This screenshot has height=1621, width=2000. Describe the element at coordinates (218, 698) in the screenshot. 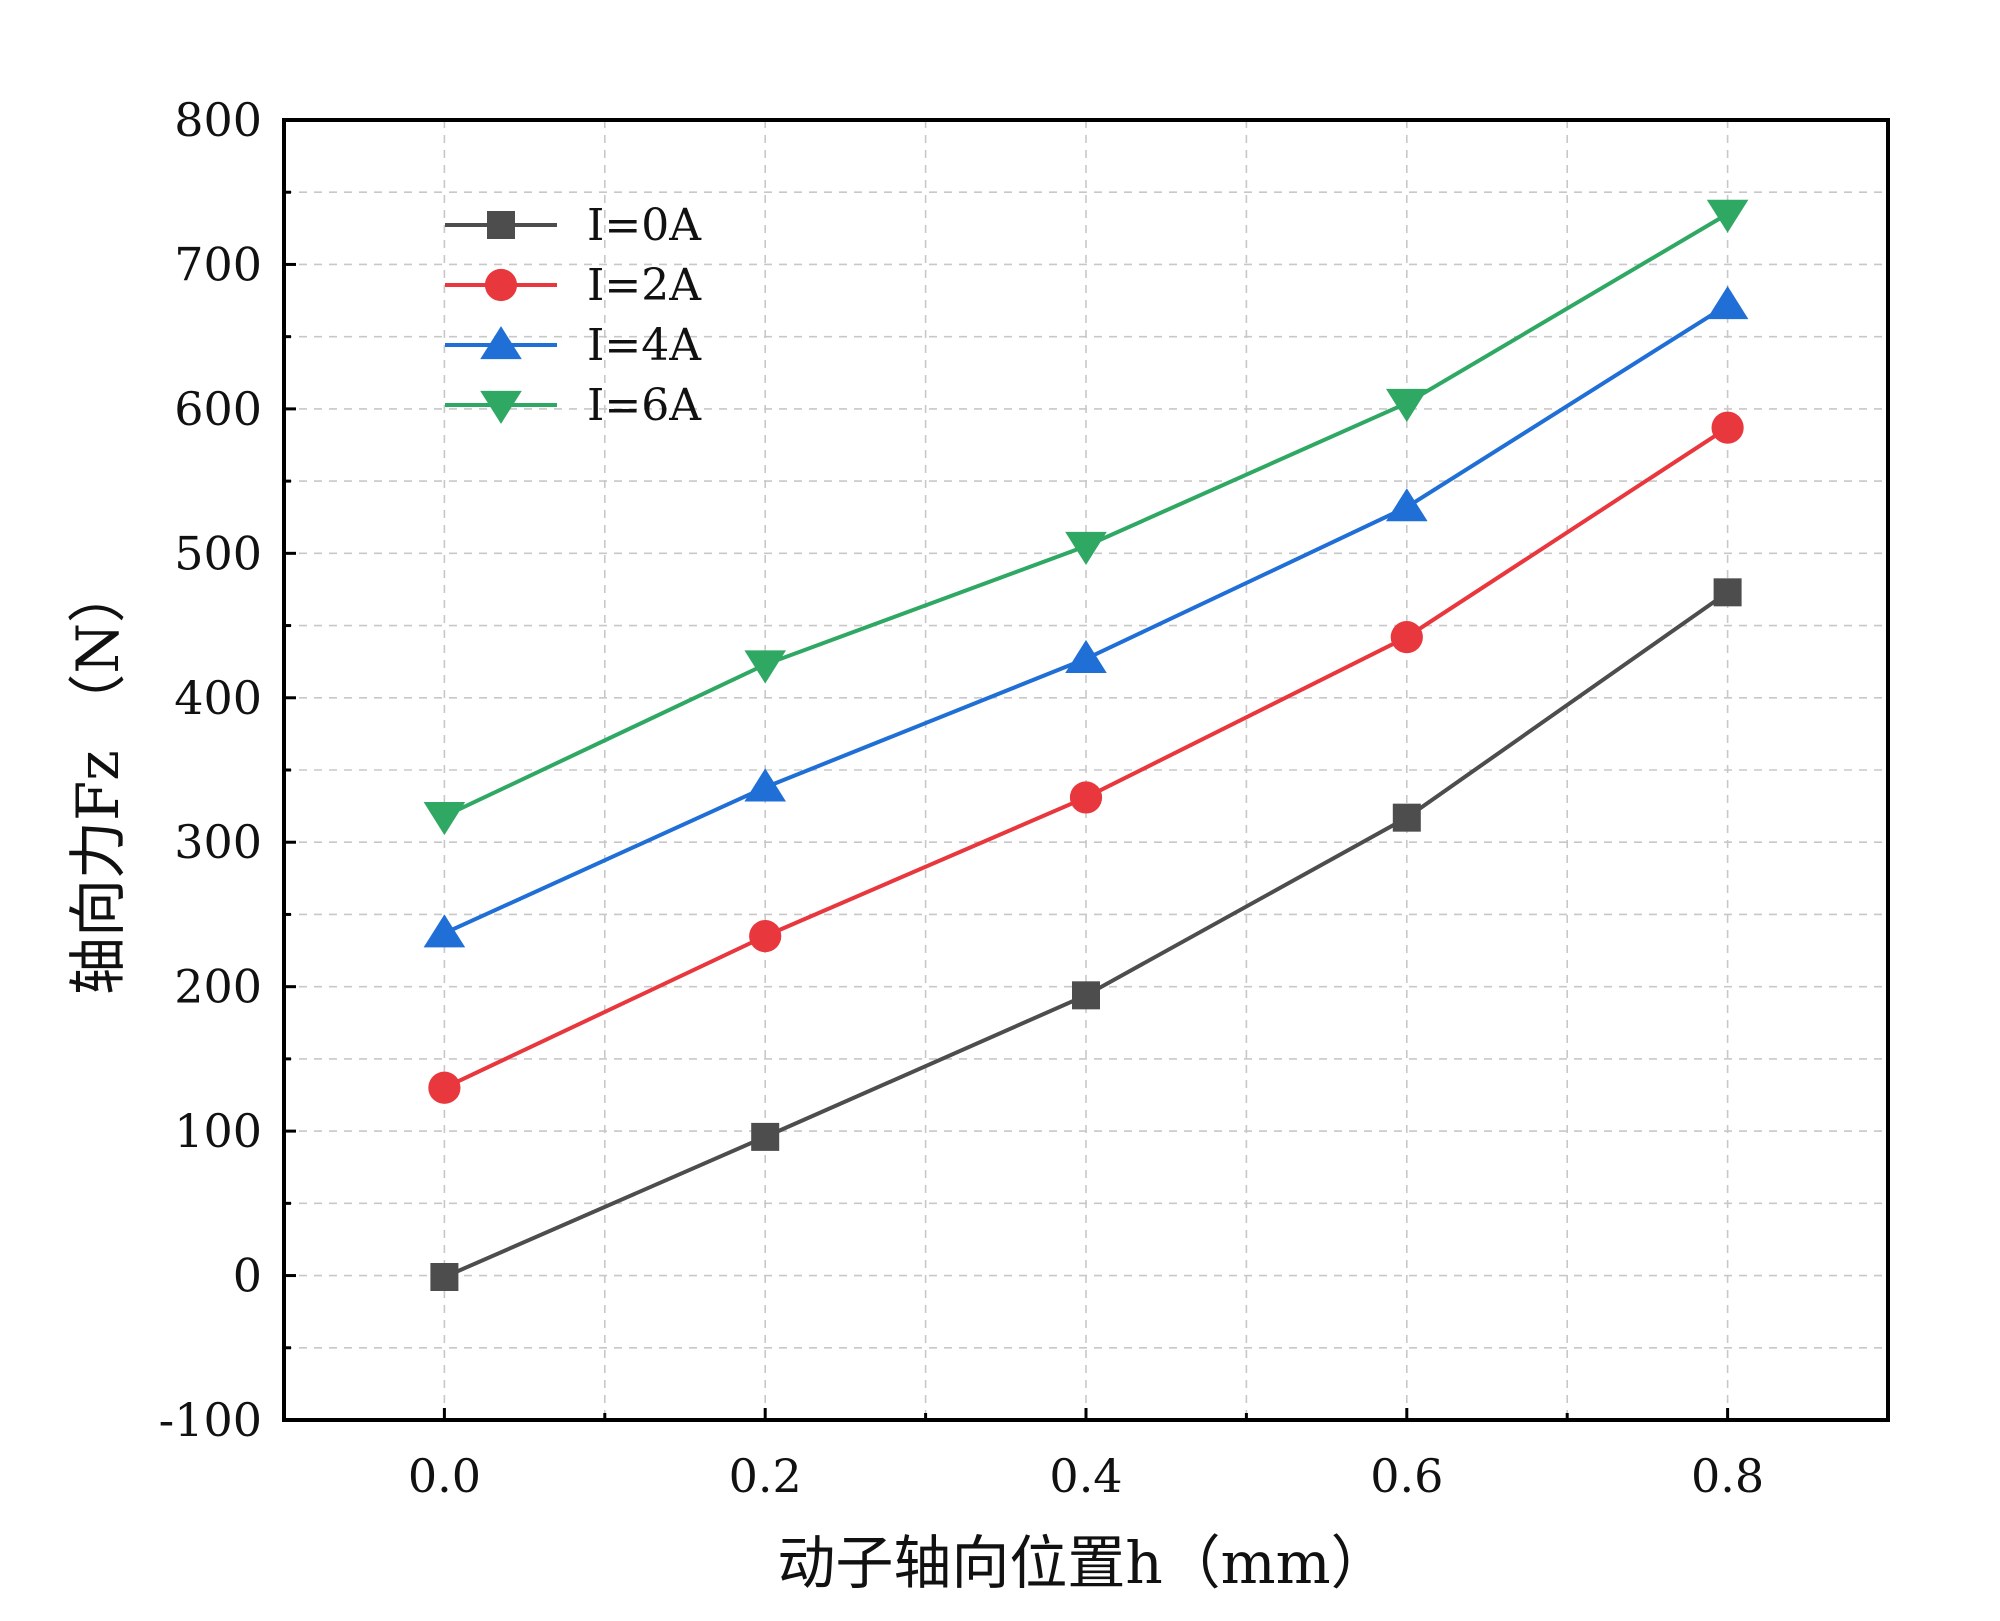

I see `y-tick-label: 400` at that location.